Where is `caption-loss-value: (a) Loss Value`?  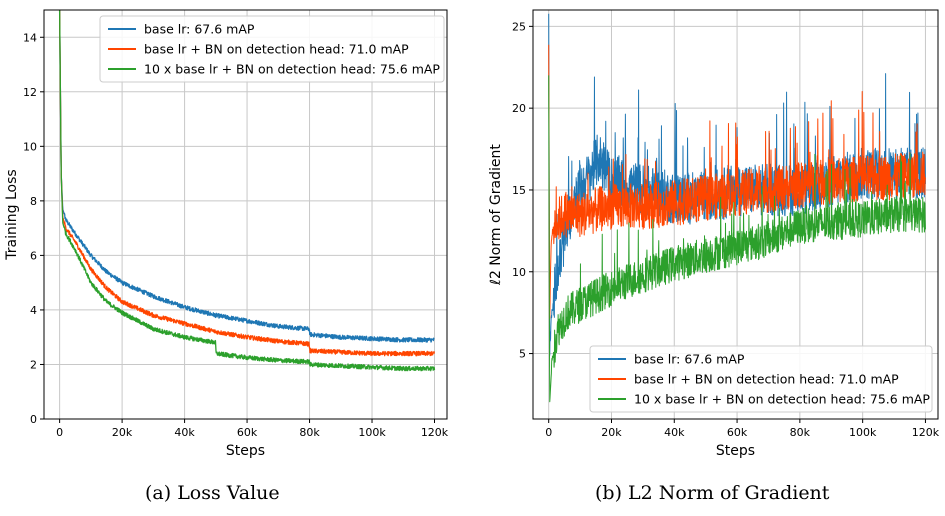
caption-loss-value: (a) Loss Value is located at coordinates (212, 493).